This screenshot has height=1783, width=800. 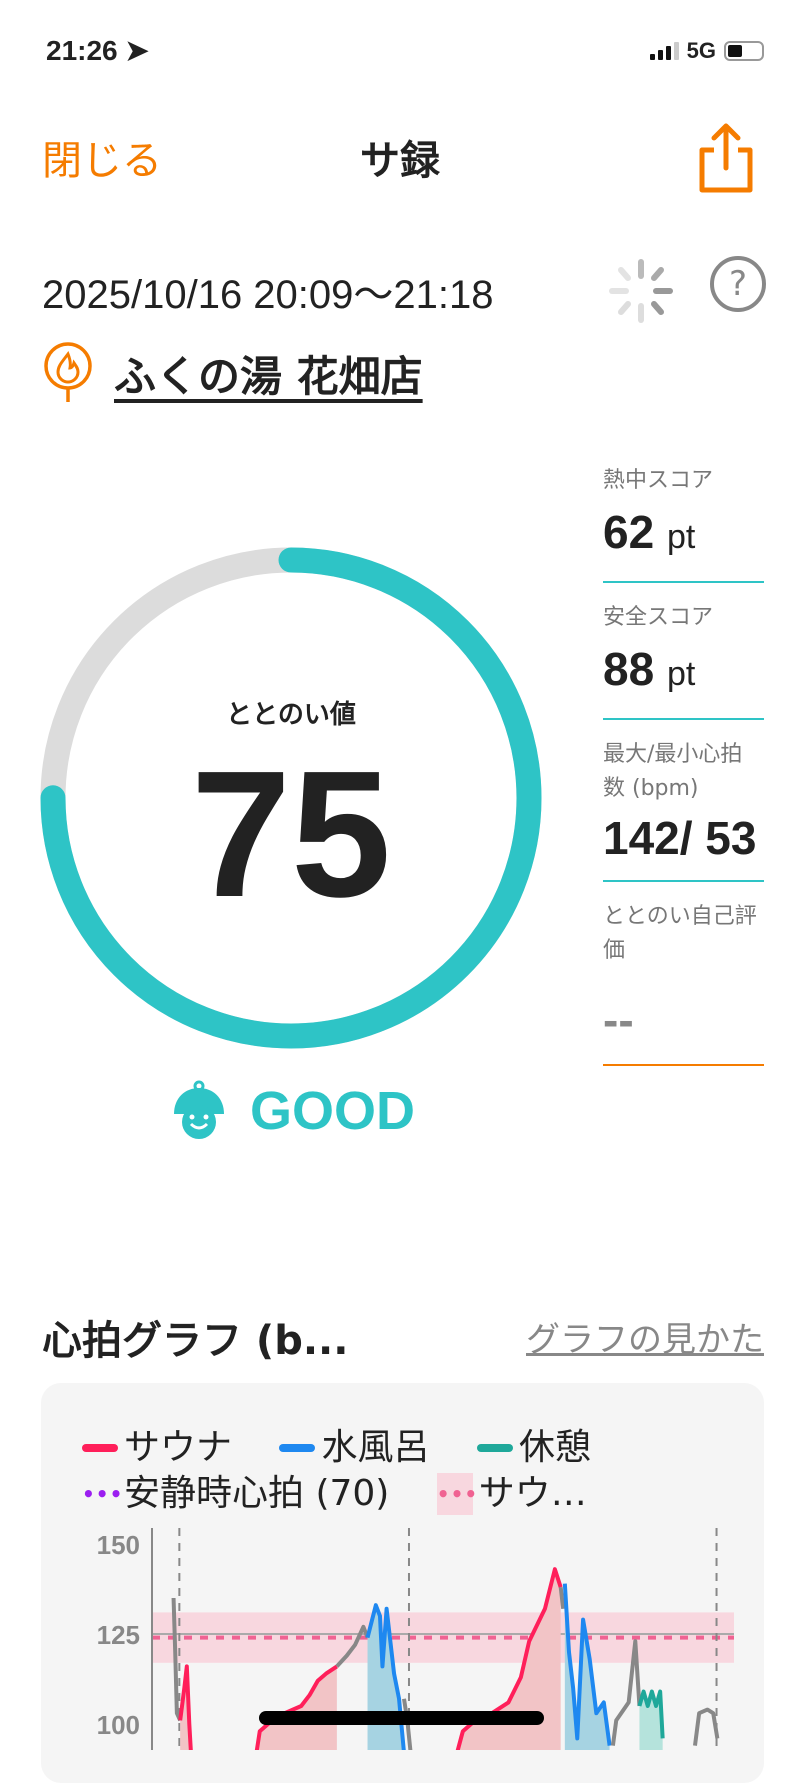 What do you see at coordinates (649, 532) in the screenshot?
I see `metric-value: 62 pt` at bounding box center [649, 532].